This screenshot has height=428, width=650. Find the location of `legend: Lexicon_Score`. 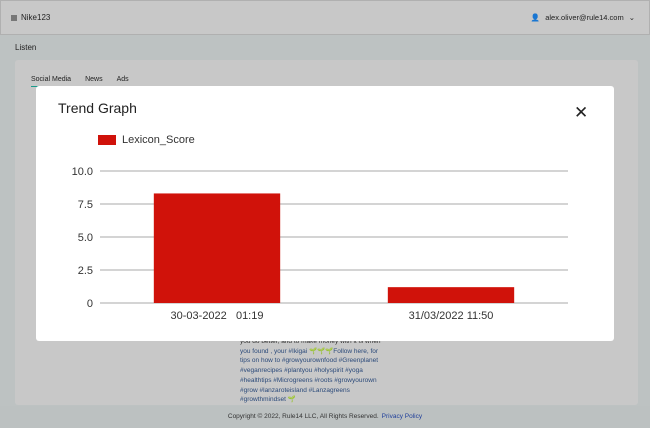

legend: Lexicon_Score is located at coordinates (146, 140).